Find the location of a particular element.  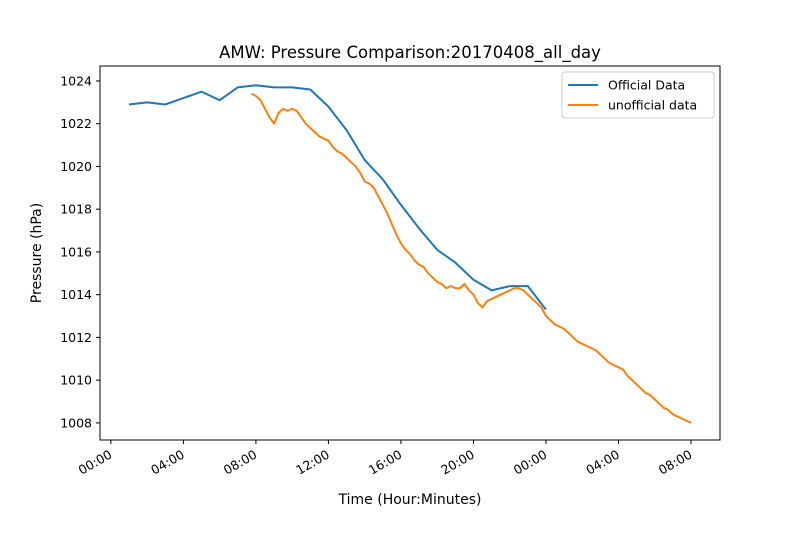

legend: Official Data unofficial data is located at coordinates (638, 95).